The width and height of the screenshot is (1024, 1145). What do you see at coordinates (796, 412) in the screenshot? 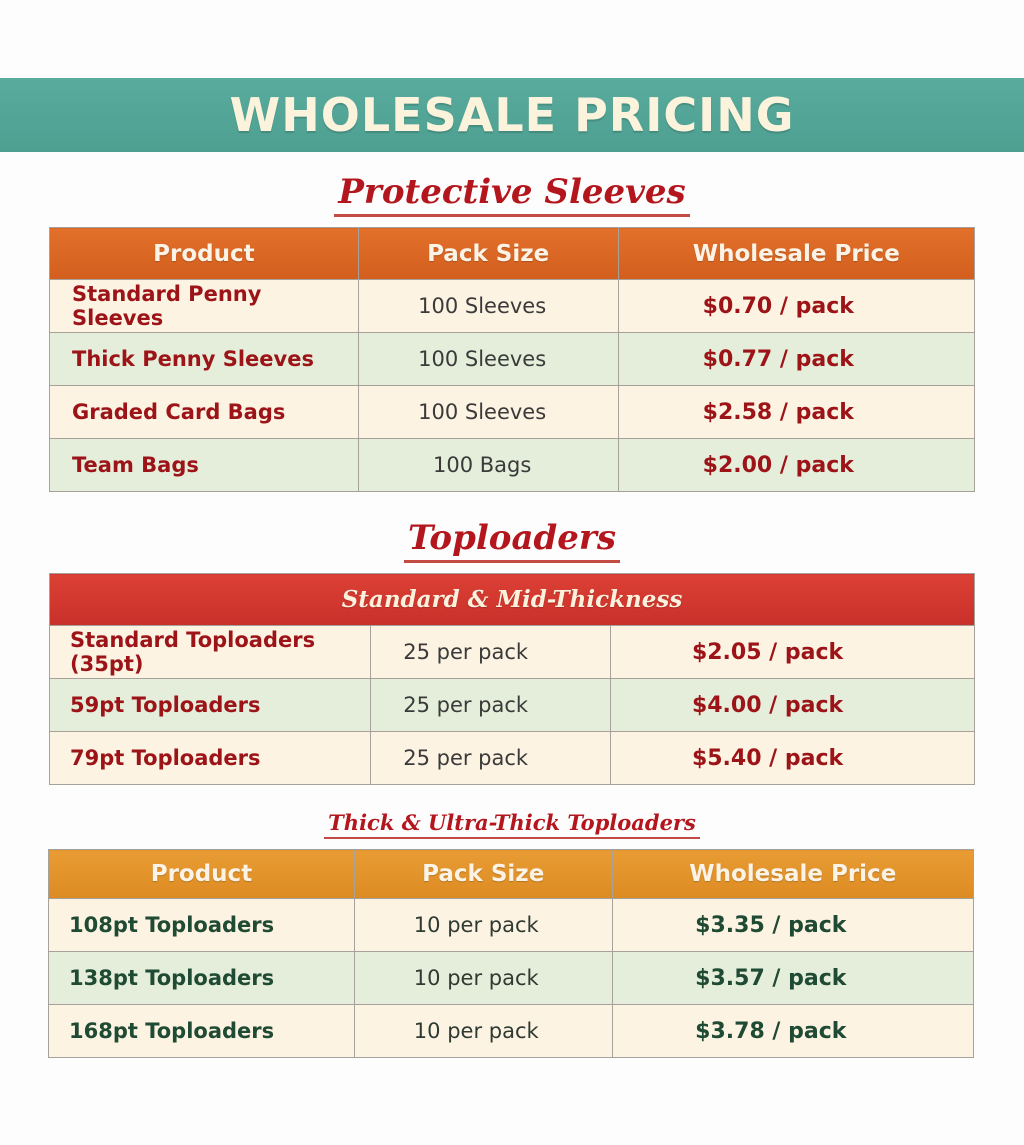
I see `price-cell: $2.58 / pack` at bounding box center [796, 412].